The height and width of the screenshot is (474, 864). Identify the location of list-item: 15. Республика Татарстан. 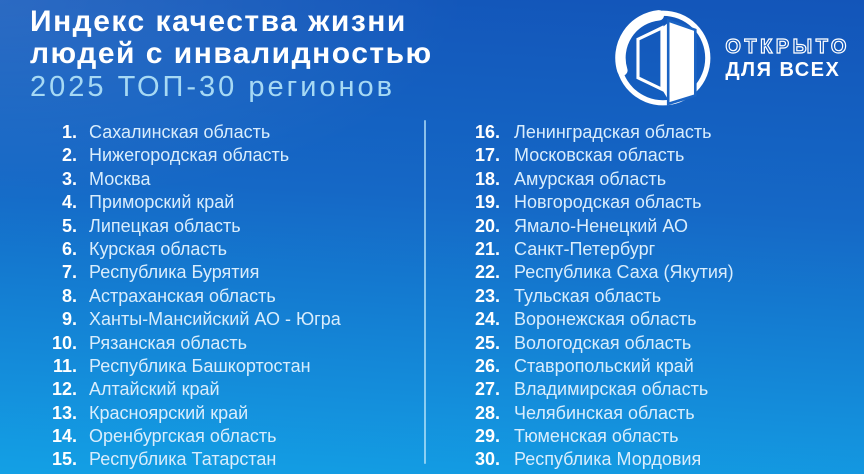
(185, 459).